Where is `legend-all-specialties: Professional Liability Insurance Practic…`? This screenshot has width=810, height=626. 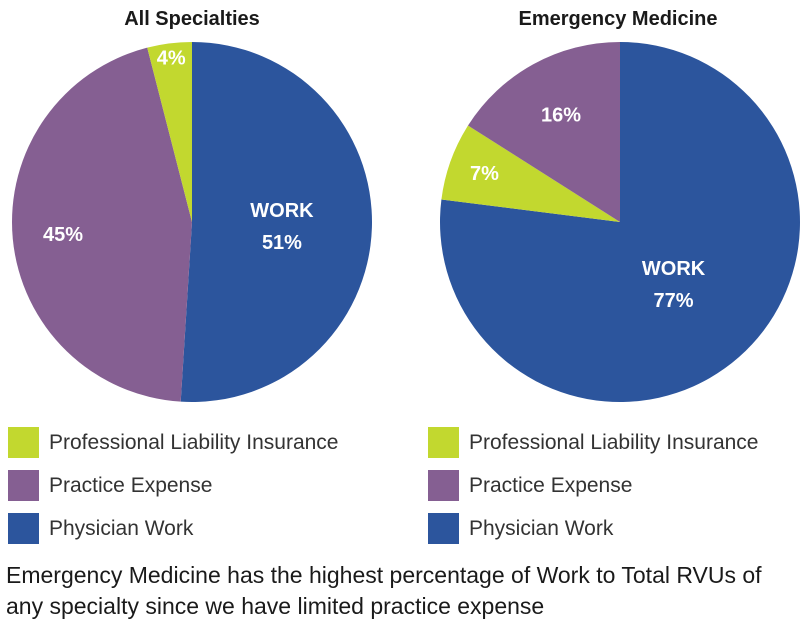 legend-all-specialties: Professional Liability Insurance Practic… is located at coordinates (173, 490).